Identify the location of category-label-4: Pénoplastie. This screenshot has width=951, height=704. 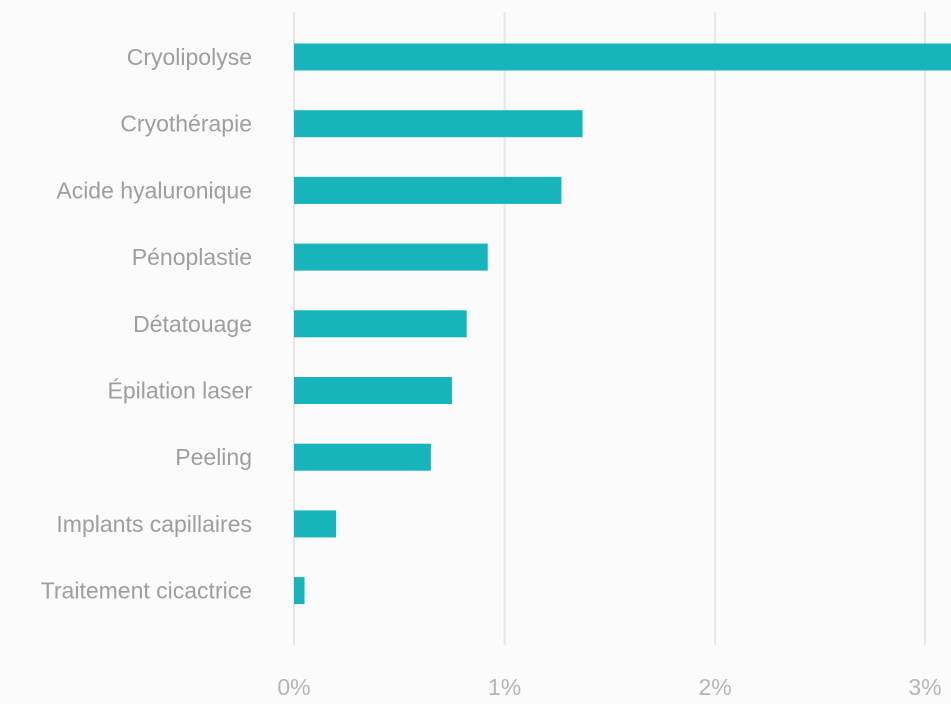
(192, 257).